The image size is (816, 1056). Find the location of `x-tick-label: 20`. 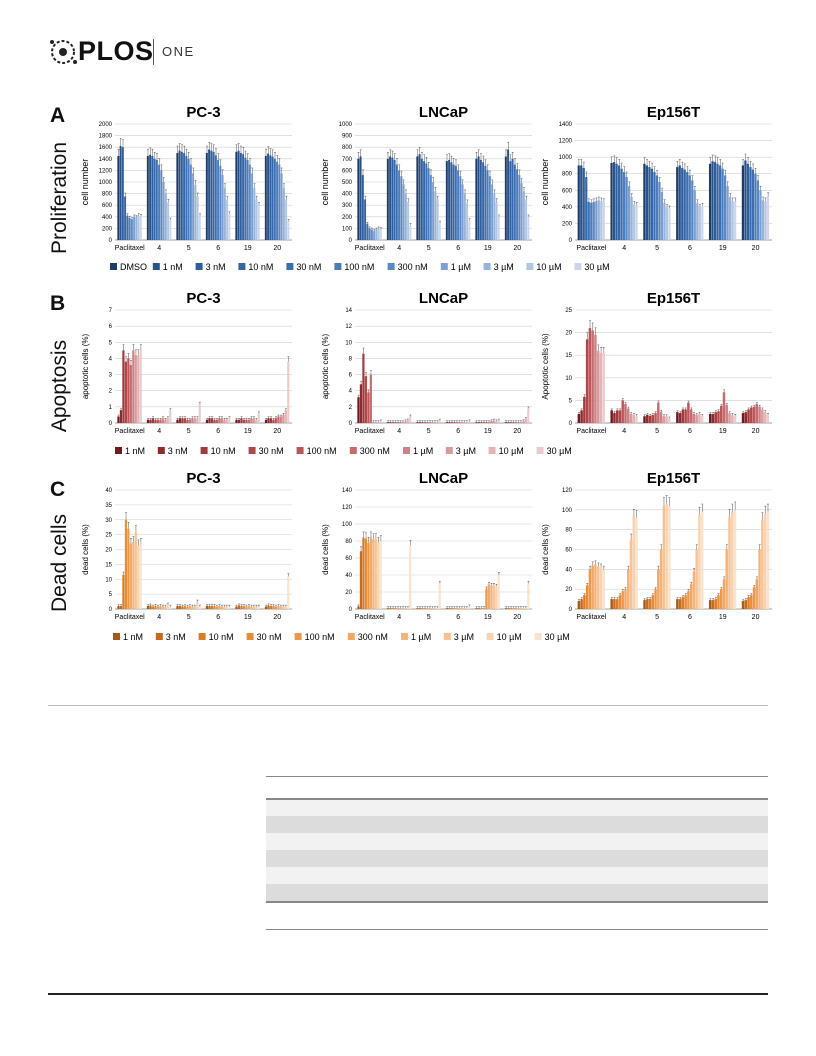

x-tick-label: 20 is located at coordinates (277, 617).